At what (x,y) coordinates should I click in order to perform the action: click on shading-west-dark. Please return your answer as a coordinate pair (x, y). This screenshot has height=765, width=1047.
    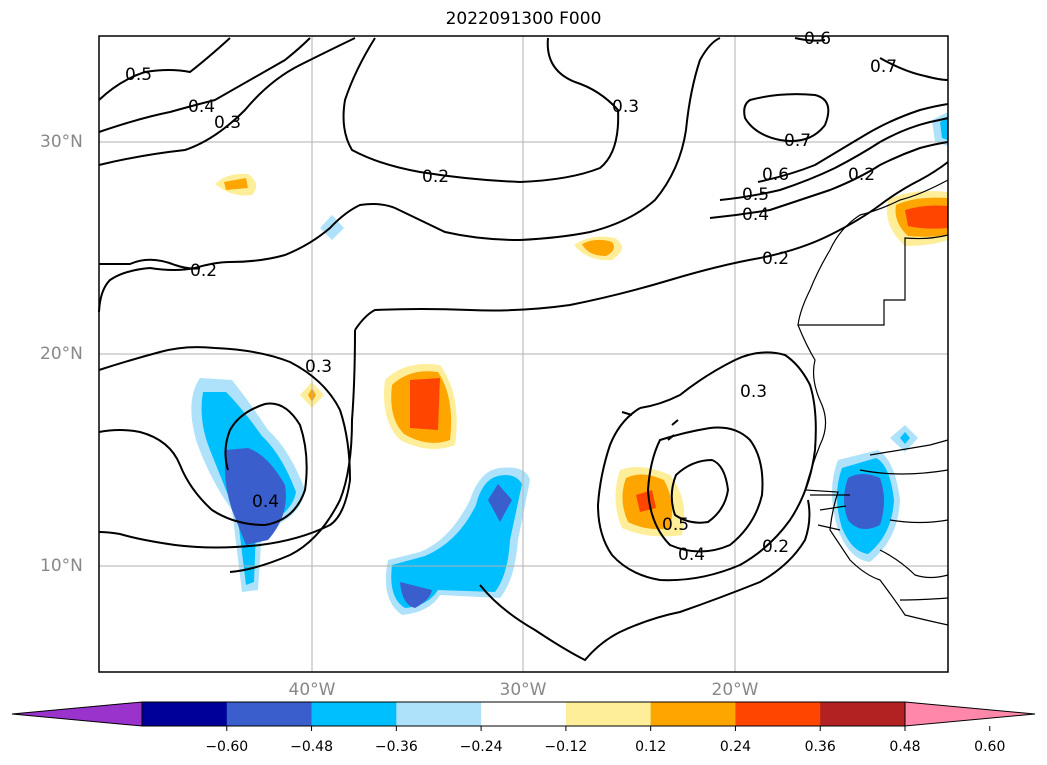
    Looking at the image, I should click on (255, 496).